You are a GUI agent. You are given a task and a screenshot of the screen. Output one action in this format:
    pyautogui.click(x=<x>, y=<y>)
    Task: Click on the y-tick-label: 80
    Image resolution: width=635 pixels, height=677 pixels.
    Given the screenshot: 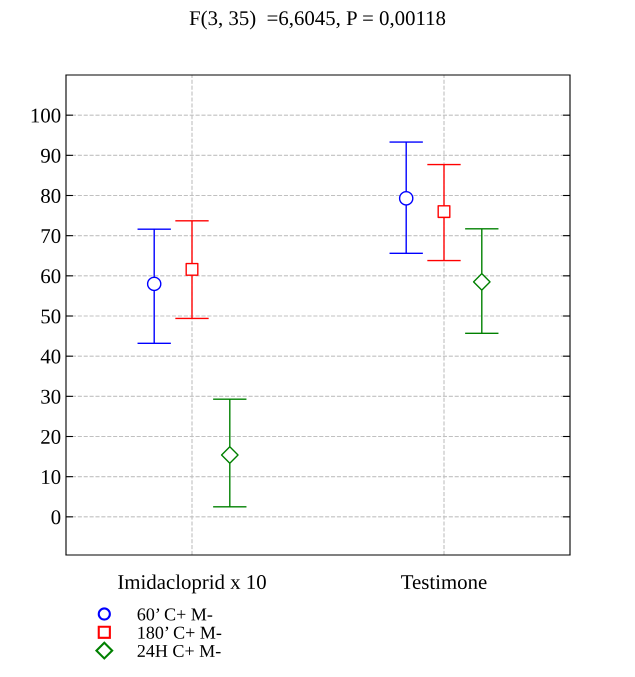 What is the action you would take?
    pyautogui.click(x=50, y=195)
    